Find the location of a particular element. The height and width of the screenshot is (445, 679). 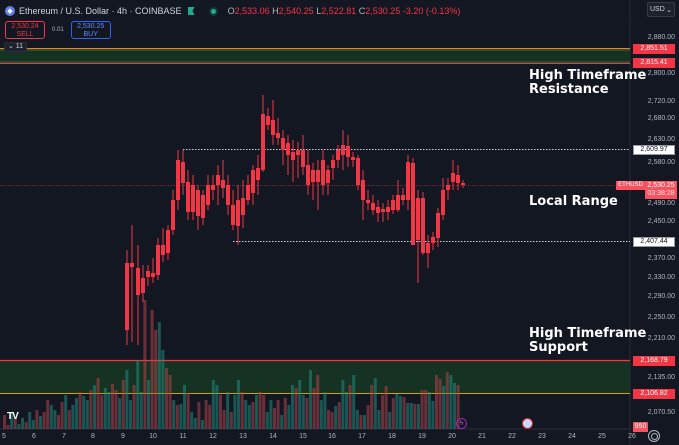

bar-countdown: 03:38:28 is located at coordinates (661, 193).